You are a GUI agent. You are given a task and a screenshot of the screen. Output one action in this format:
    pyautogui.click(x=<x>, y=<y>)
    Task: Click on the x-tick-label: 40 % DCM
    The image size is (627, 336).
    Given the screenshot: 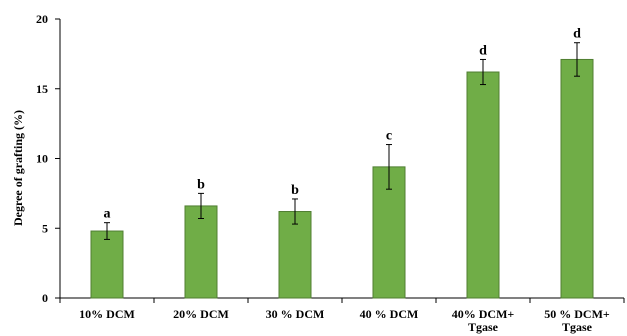 What is the action you would take?
    pyautogui.click(x=389, y=314)
    